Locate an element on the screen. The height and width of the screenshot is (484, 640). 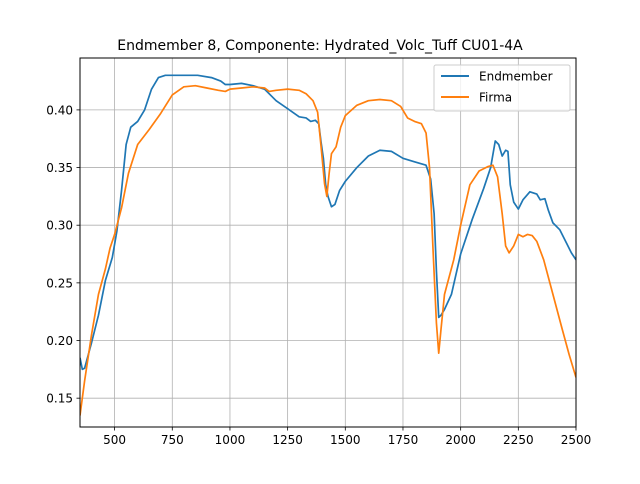
x-tick-label: 1250 is located at coordinates (287, 440).